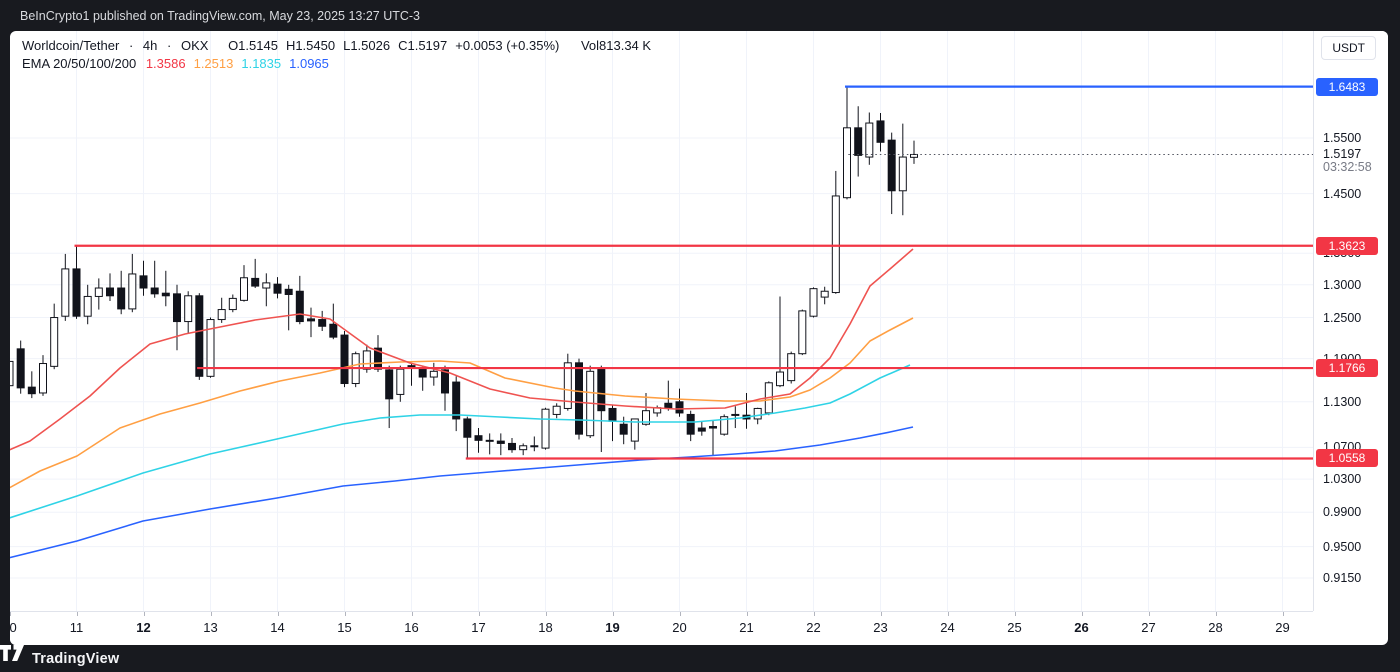 This screenshot has height=672, width=1400. Describe the element at coordinates (1215, 627) in the screenshot. I see `time-tick-label: 28` at that location.